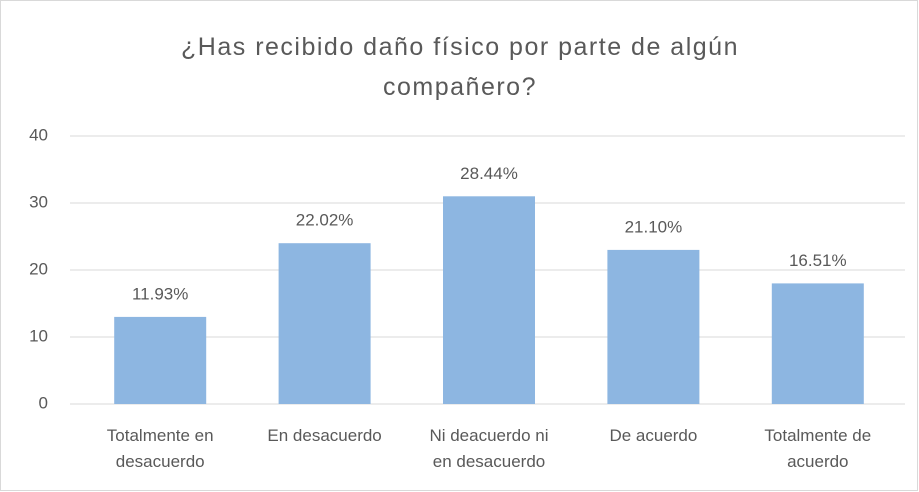 The image size is (919, 492). What do you see at coordinates (38, 268) in the screenshot?
I see `y-tick-label: 20` at bounding box center [38, 268].